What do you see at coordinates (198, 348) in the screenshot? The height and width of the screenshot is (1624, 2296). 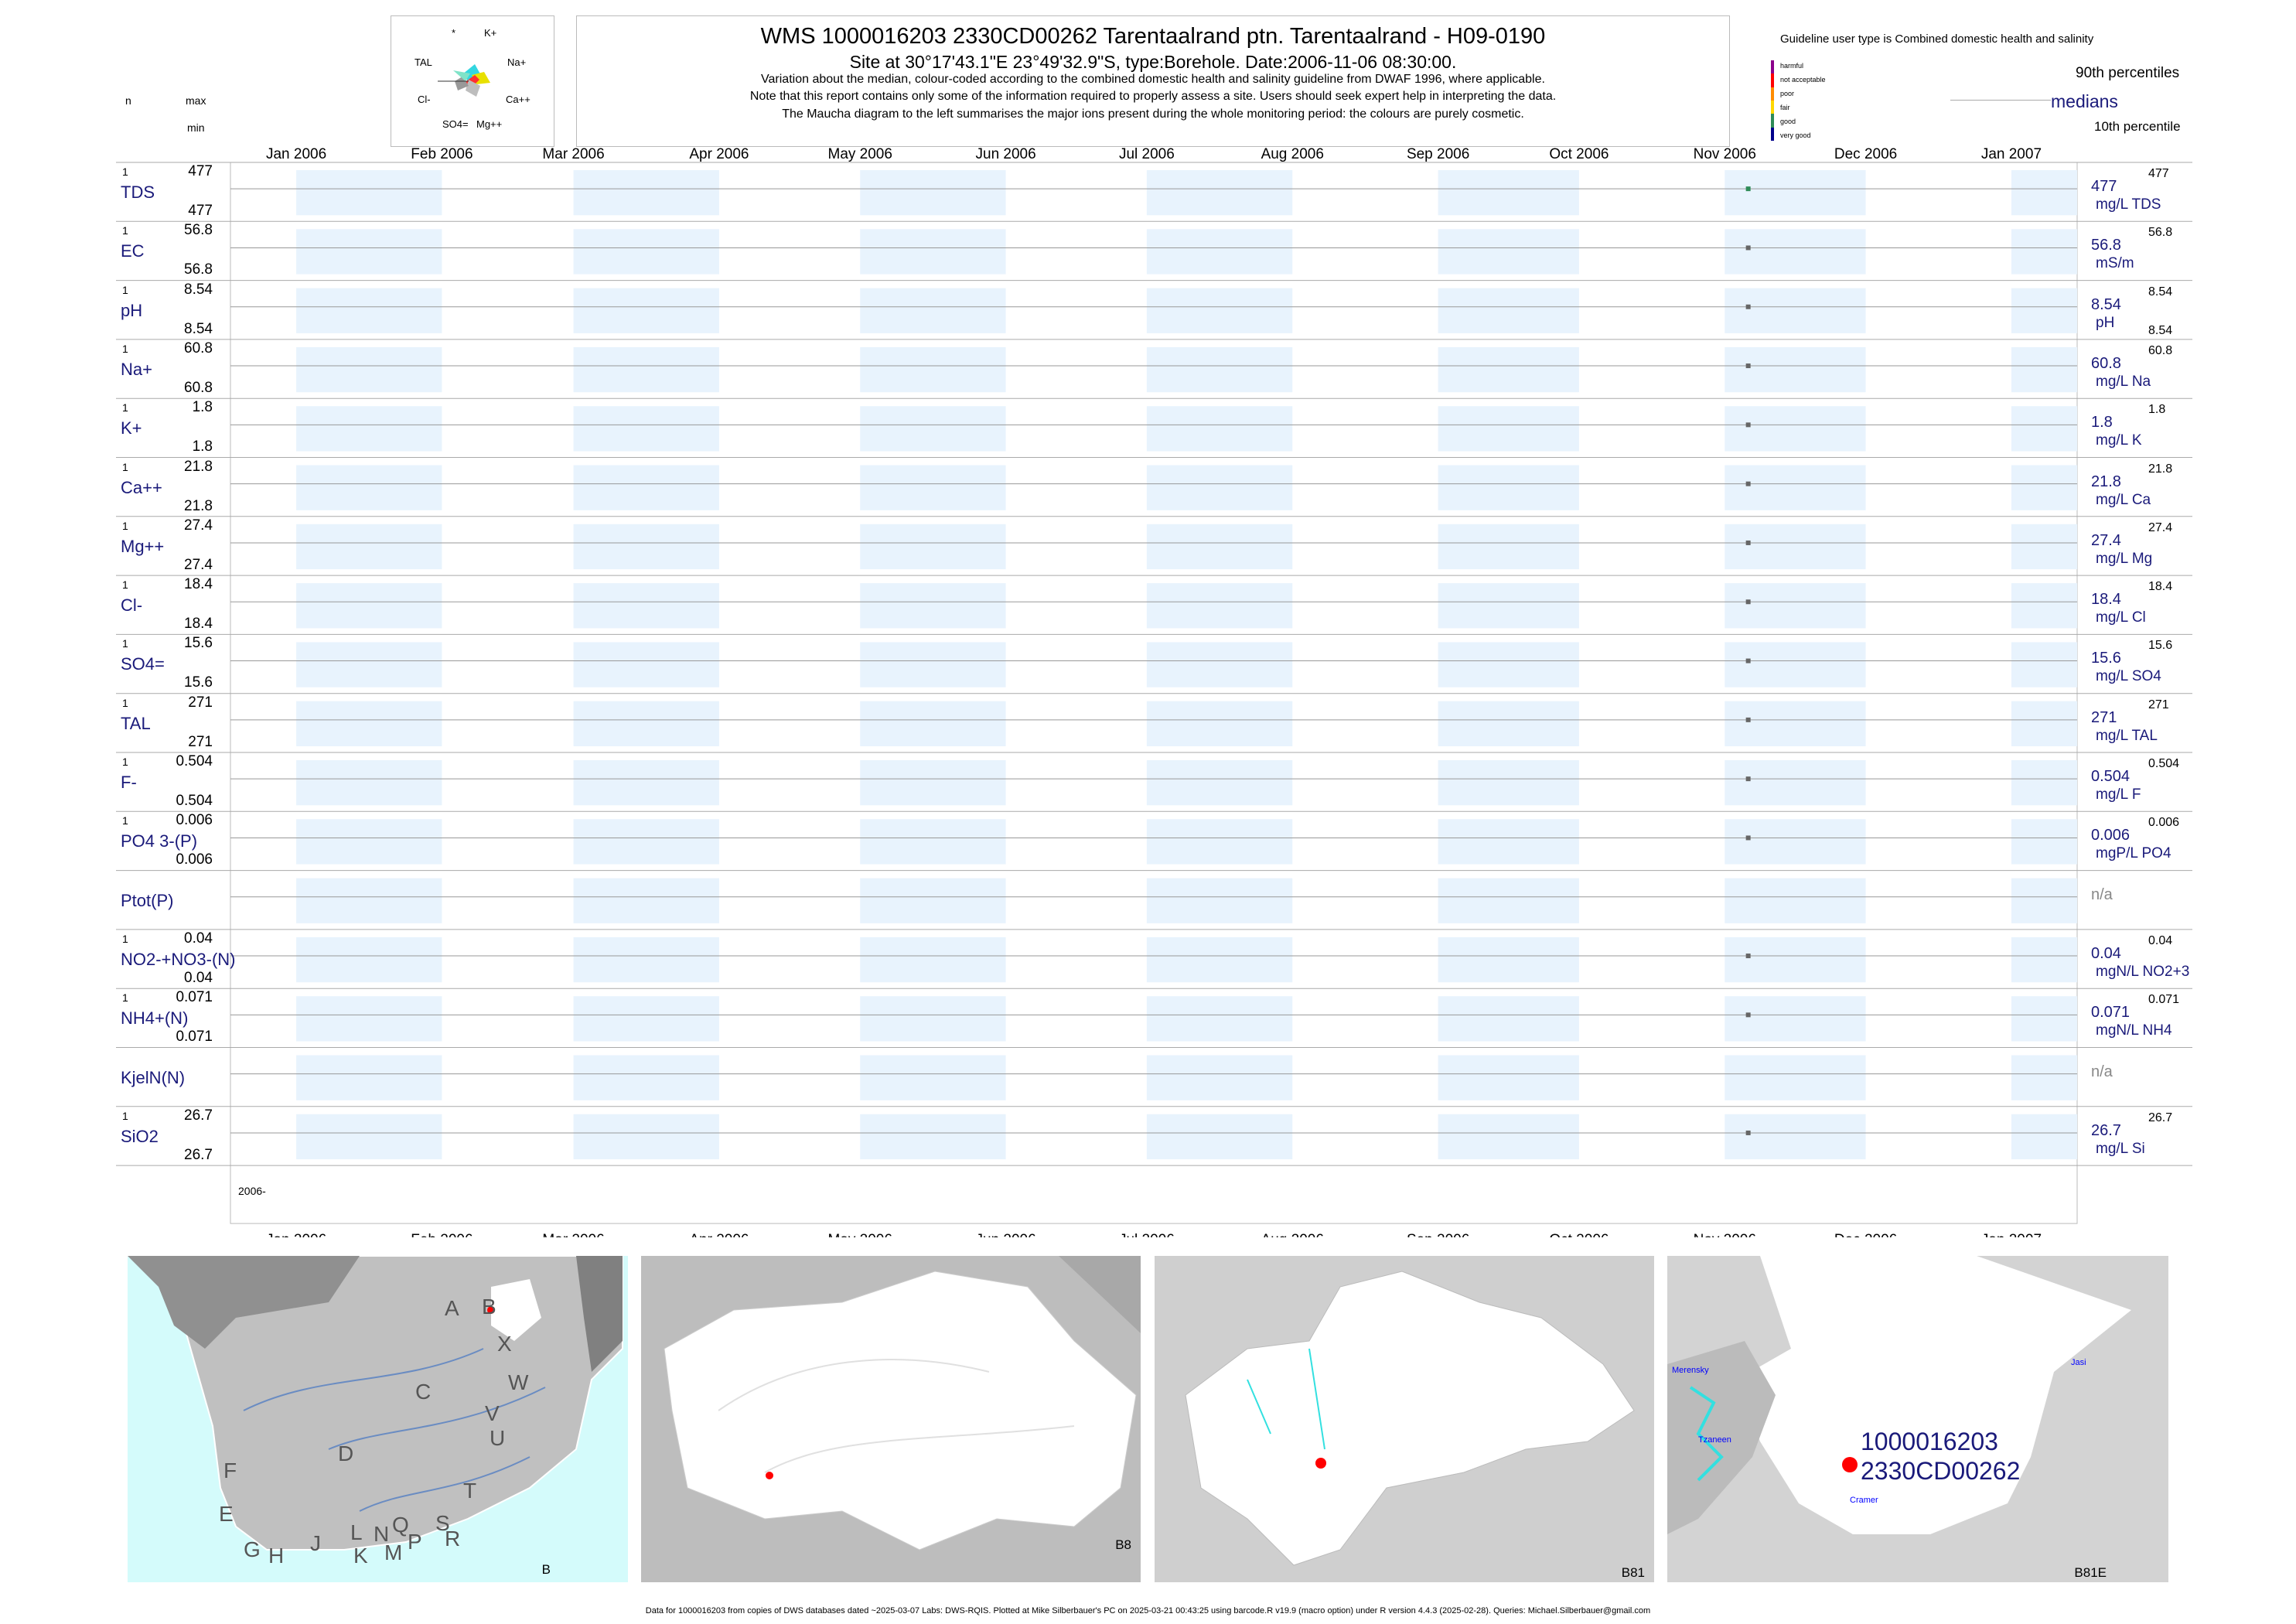 I see `row-max: 60.8` at bounding box center [198, 348].